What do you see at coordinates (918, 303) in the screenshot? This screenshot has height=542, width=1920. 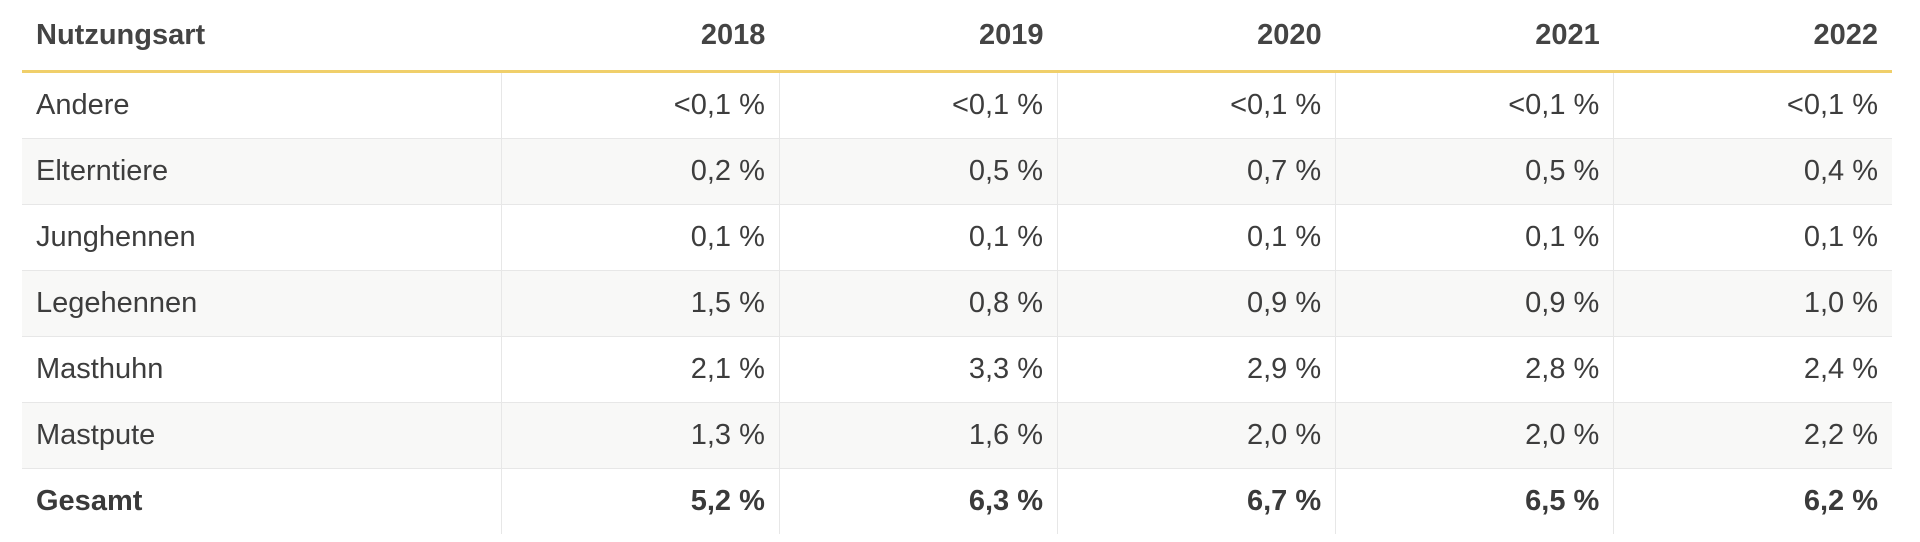 I see `table-cell: 0,8 %` at bounding box center [918, 303].